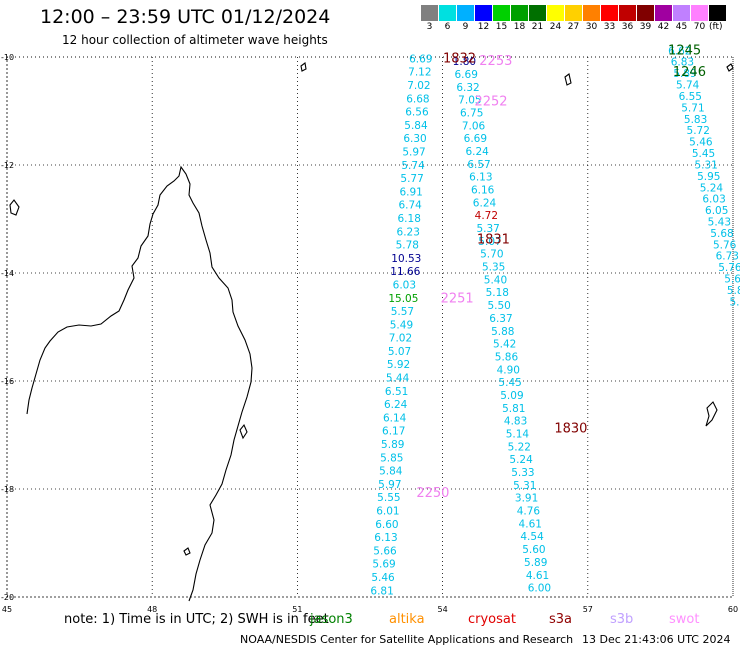 The image size is (740, 650). I want to click on scale-label: 15, so click(501, 27).